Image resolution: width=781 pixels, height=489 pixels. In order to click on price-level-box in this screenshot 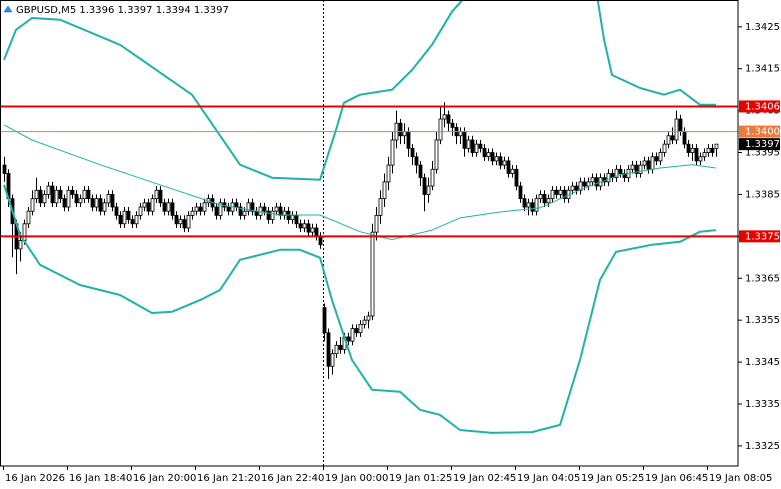, I will do `click(759, 131)`.